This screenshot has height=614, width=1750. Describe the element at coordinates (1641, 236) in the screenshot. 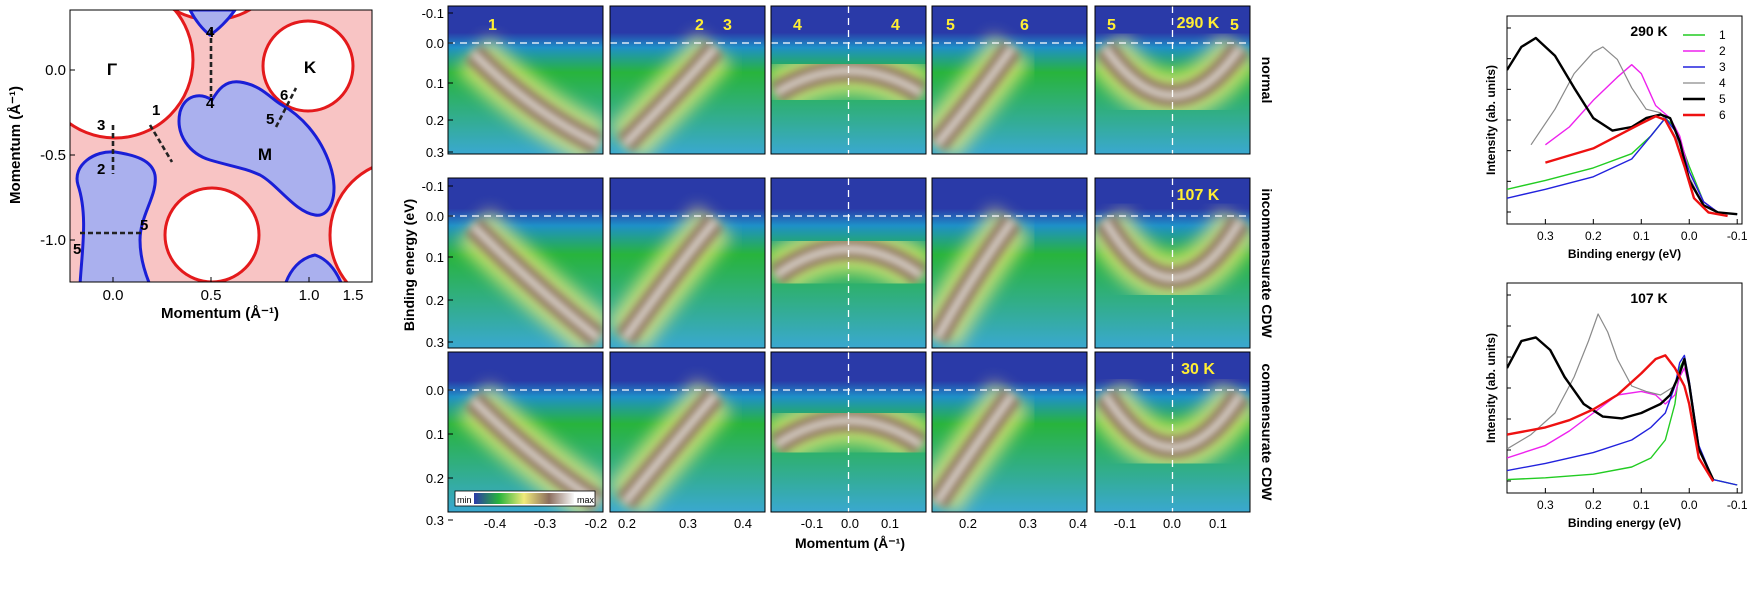

I see `edc-xtick: 0.1` at that location.